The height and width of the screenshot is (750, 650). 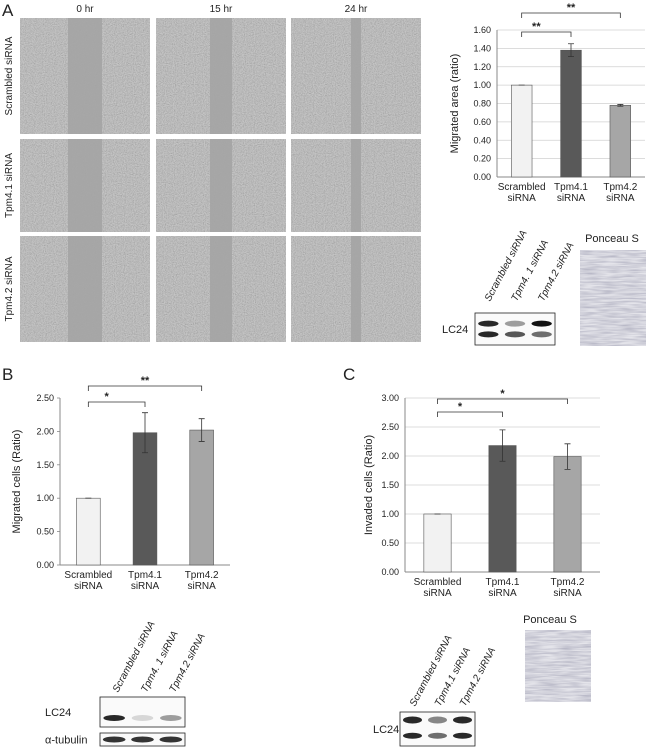 I want to click on panel-label: B, so click(x=7, y=374).